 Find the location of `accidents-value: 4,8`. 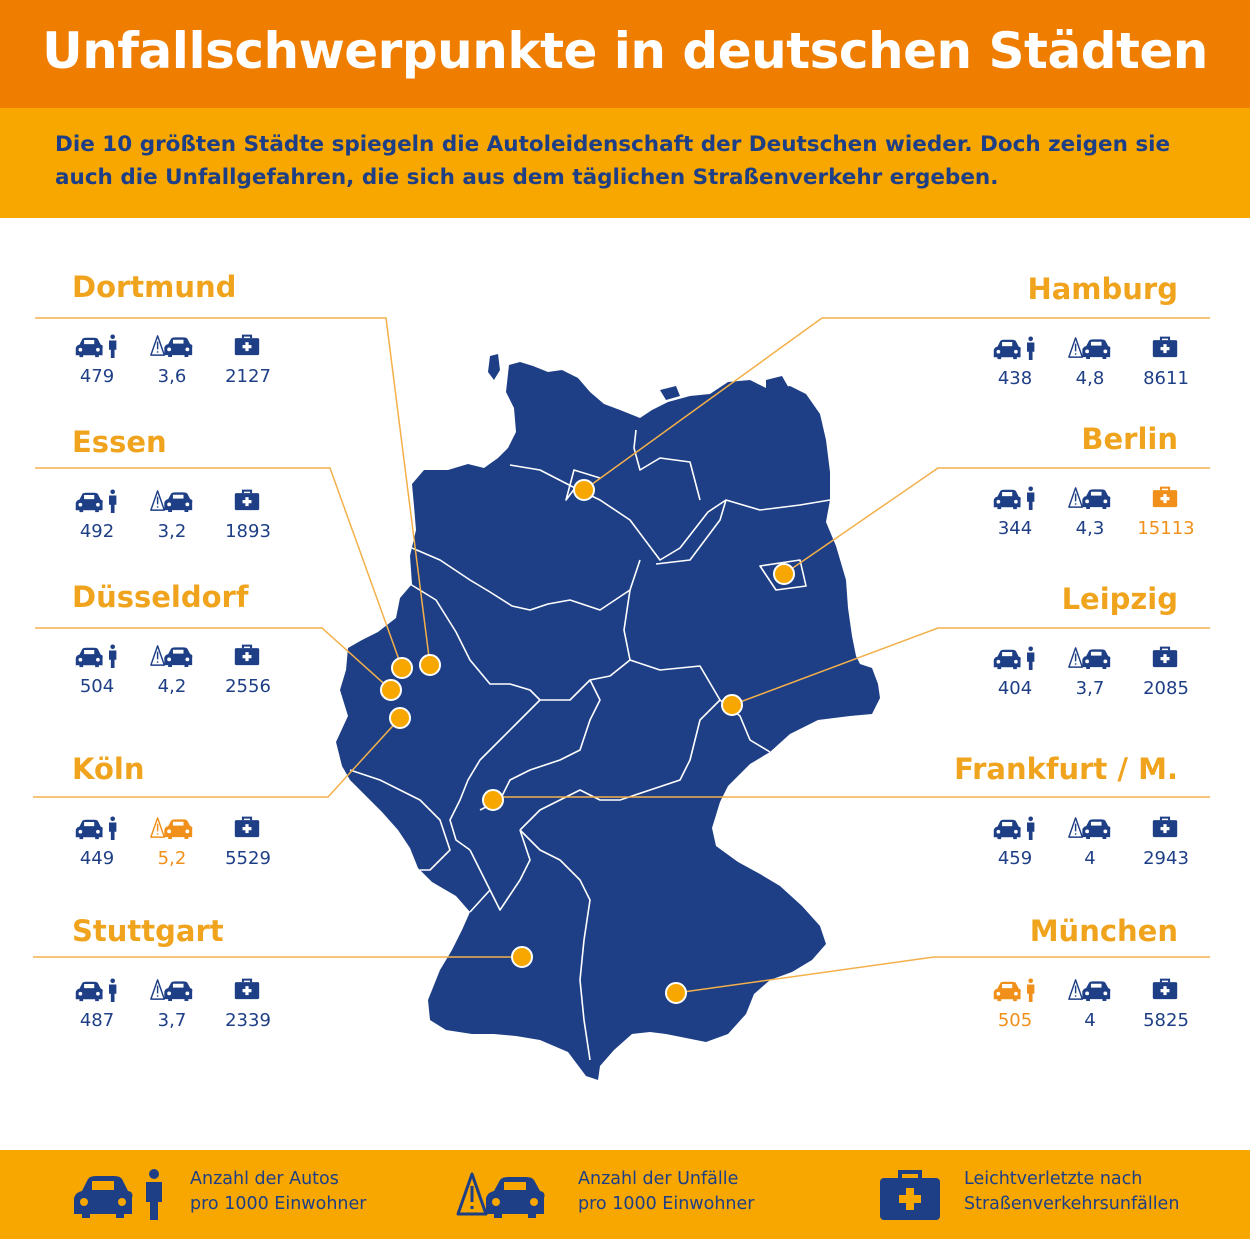

accidents-value: 4,8 is located at coordinates (1090, 378).